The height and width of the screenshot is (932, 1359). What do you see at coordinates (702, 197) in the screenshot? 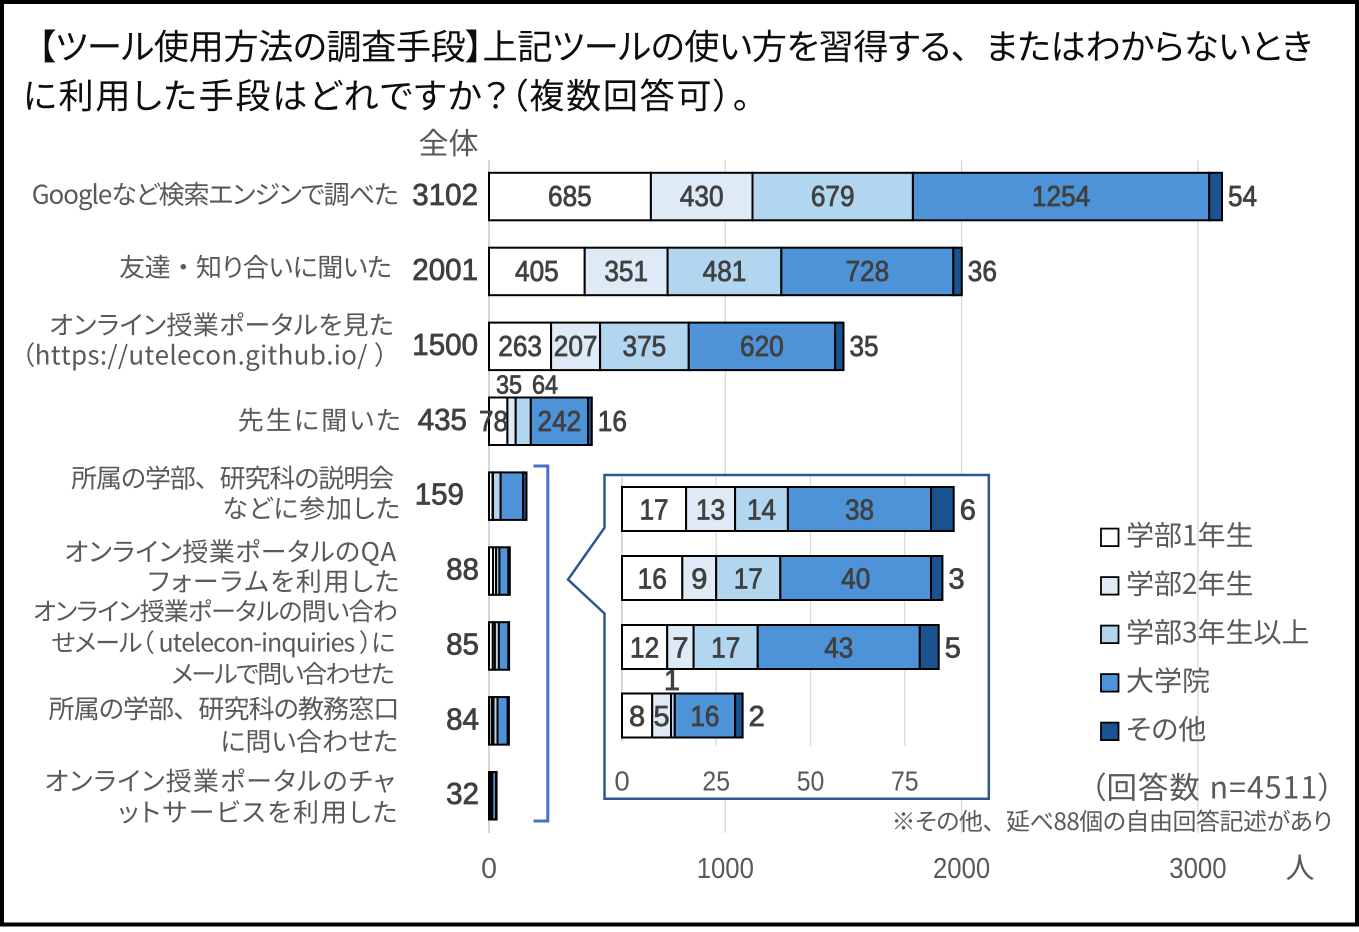
I see `svg-text: 430` at bounding box center [702, 197].